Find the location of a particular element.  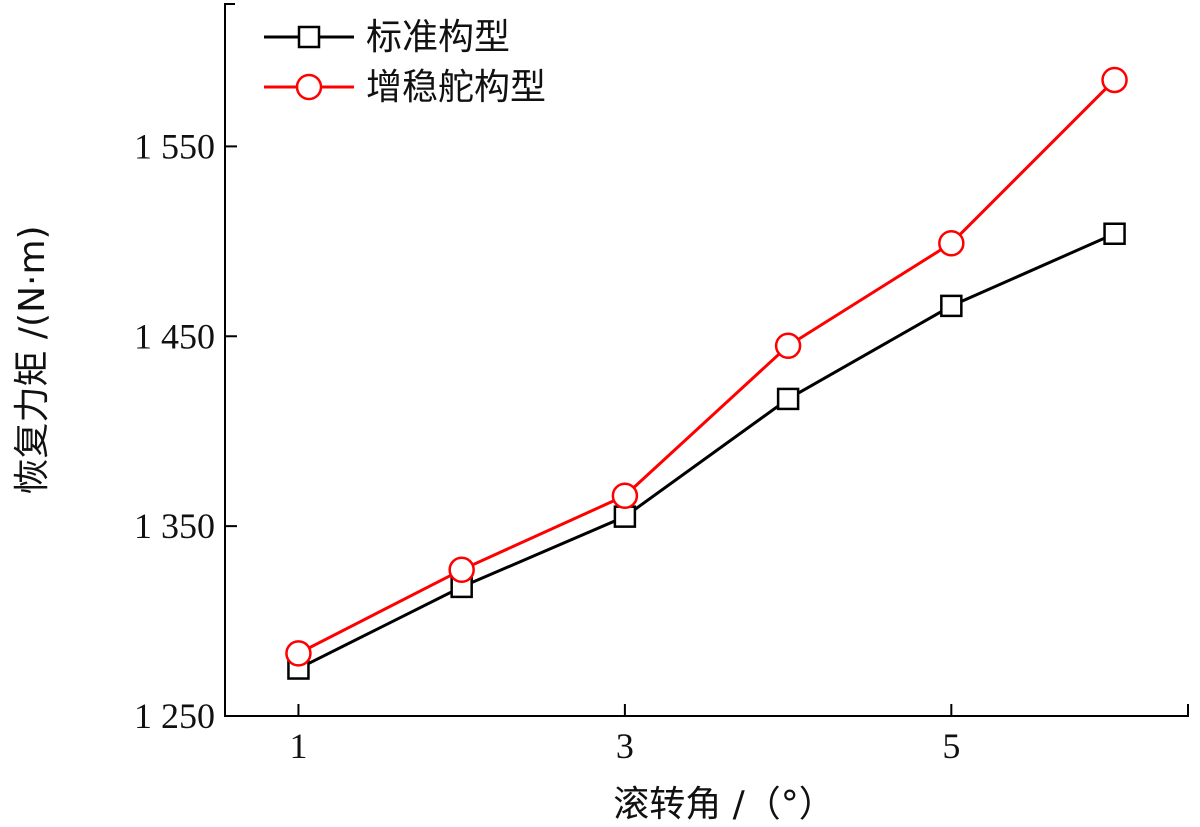

y-tick-label: 1 550 is located at coordinates (174, 146).